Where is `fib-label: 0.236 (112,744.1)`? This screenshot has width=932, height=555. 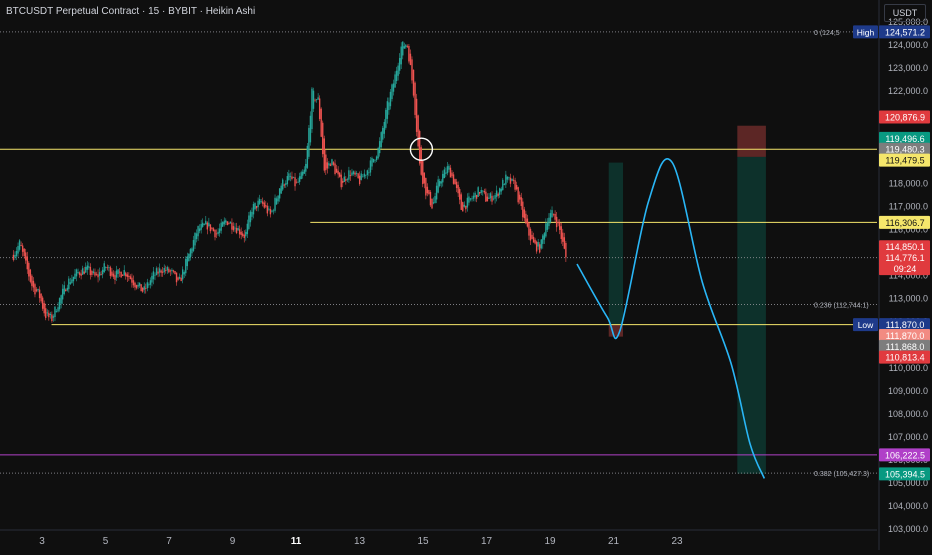
fib-label: 0.236 (112,744.1) is located at coordinates (841, 305).